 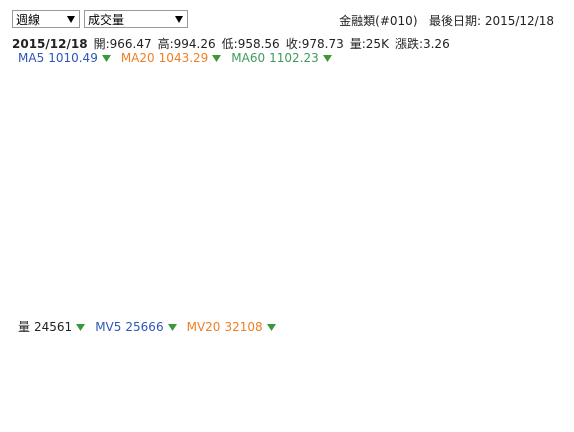 I want to click on legend-name: MA60, so click(x=248, y=58).